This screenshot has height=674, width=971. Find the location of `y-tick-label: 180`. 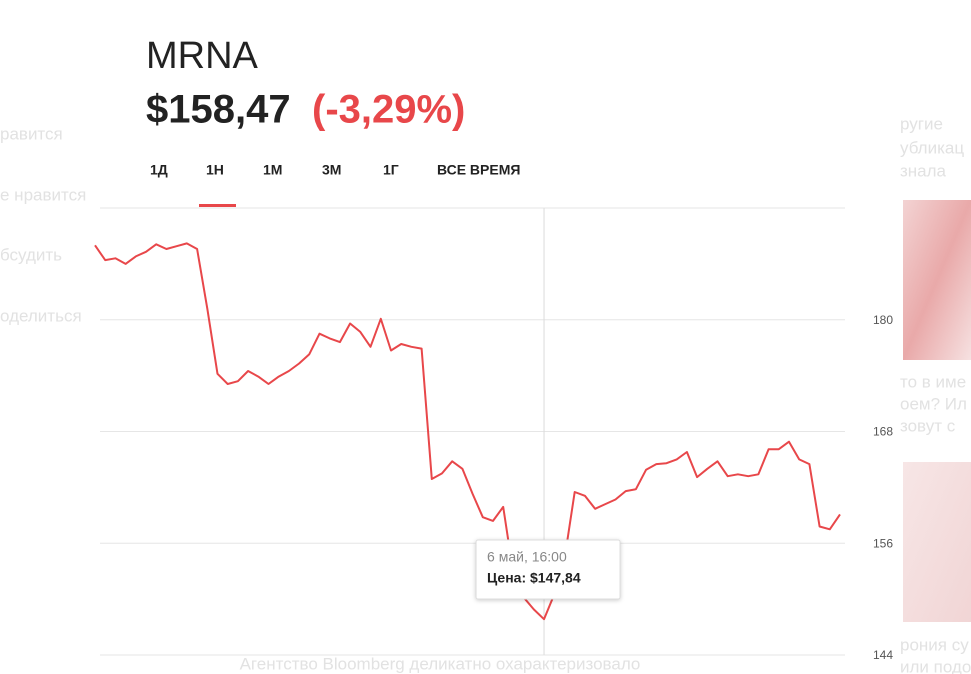

y-tick-label: 180 is located at coordinates (883, 320).